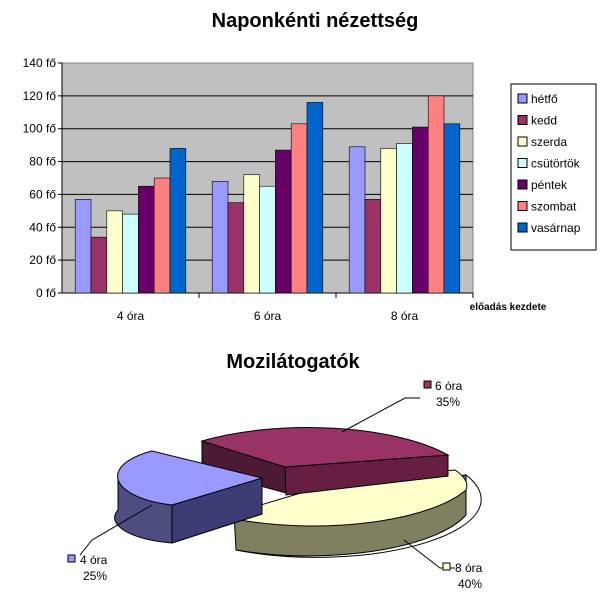 Image resolution: width=615 pixels, height=599 pixels. Describe the element at coordinates (449, 386) in the screenshot. I see `pie-label-category: 6 óra` at that location.